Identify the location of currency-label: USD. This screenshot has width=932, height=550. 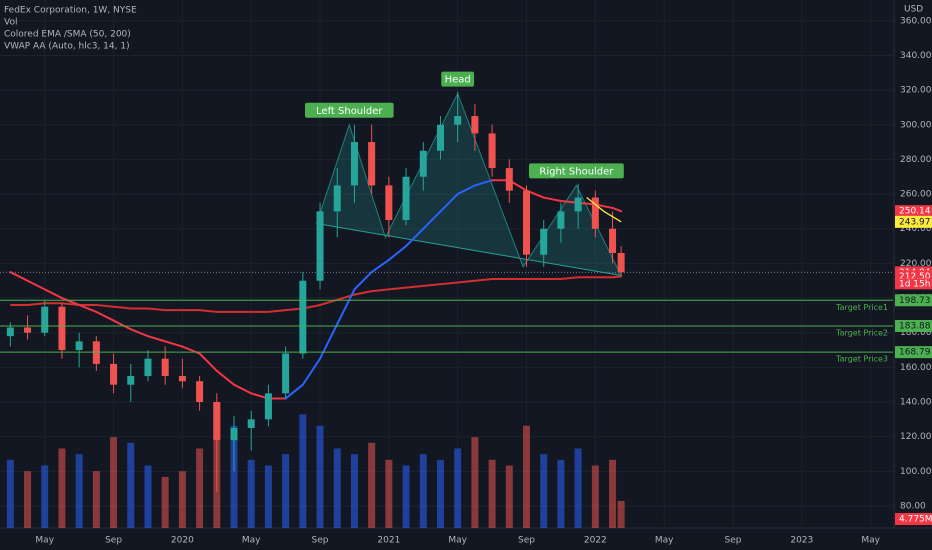
(913, 10).